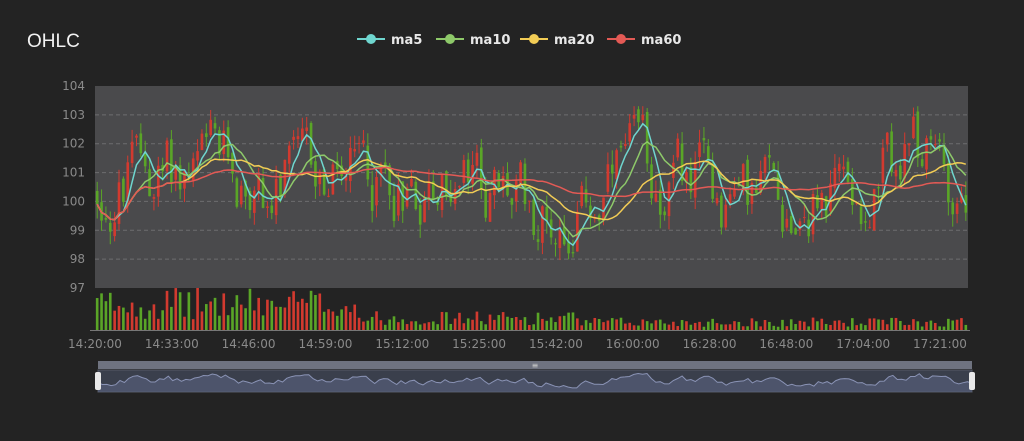 Image resolution: width=1024 pixels, height=441 pixels. I want to click on y-tick-label: 102, so click(73, 144).